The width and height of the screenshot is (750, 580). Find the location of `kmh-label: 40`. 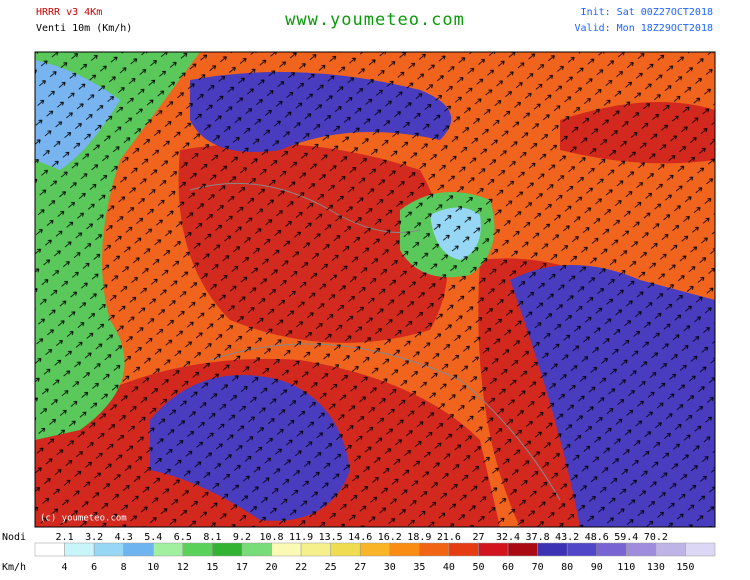

kmh-label: 40 is located at coordinates (449, 567).